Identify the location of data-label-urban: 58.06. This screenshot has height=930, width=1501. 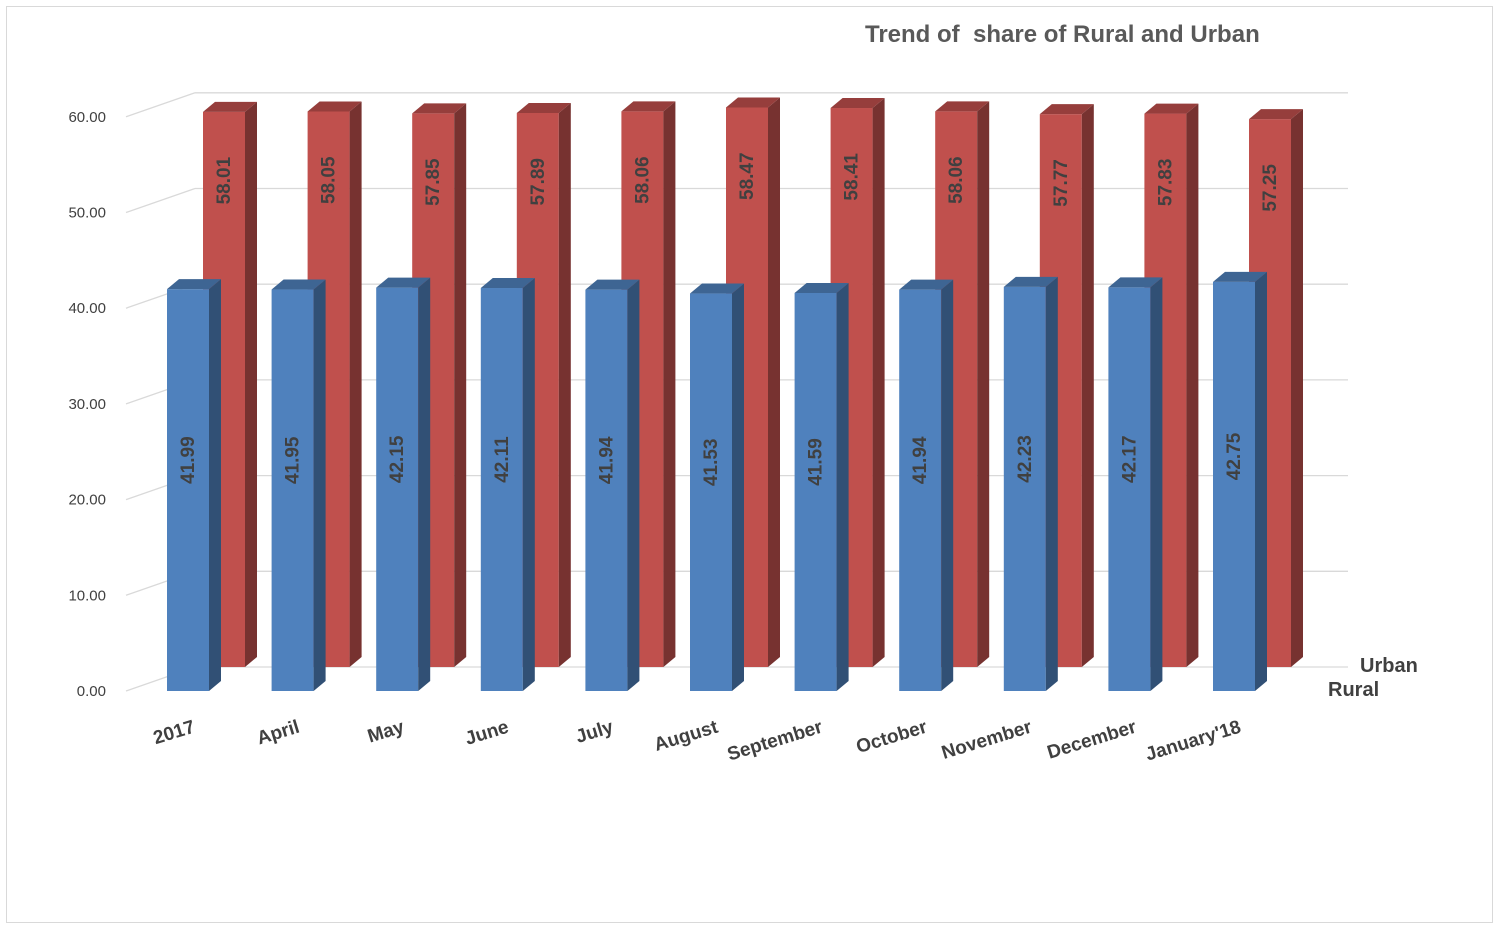
(956, 180).